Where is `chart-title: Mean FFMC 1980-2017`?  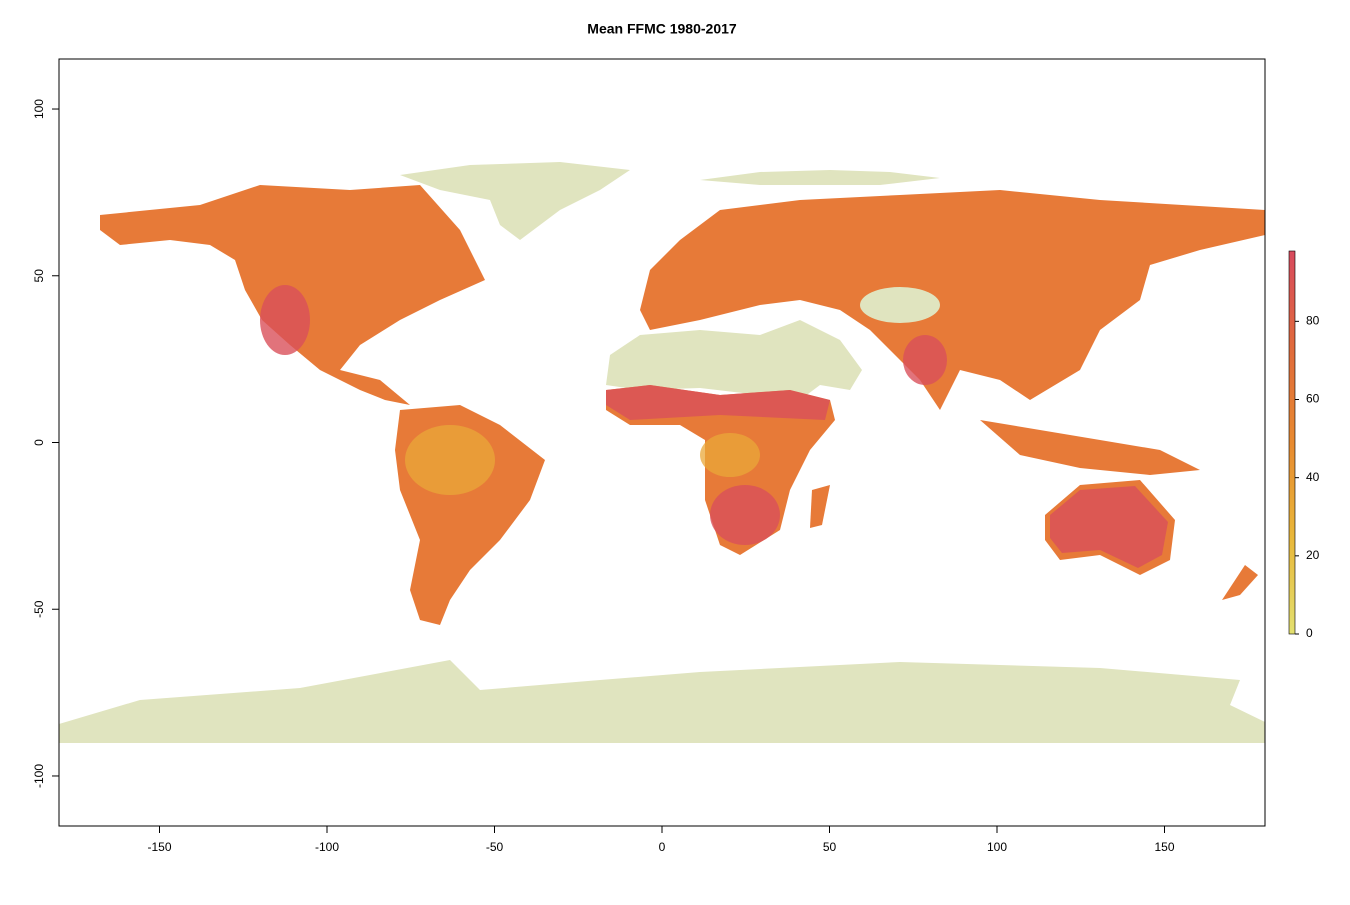 chart-title: Mean FFMC 1980-2017 is located at coordinates (662, 29).